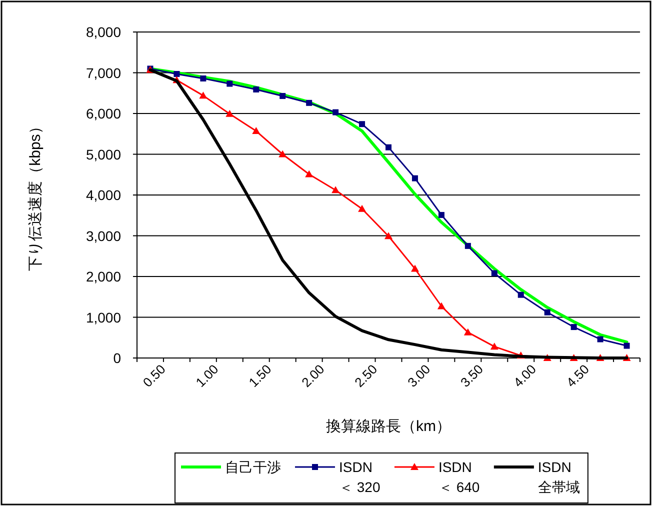 The image size is (652, 506). I want to click on y-axis-title: 下り伝送速度（kbps）, so click(35, 195).